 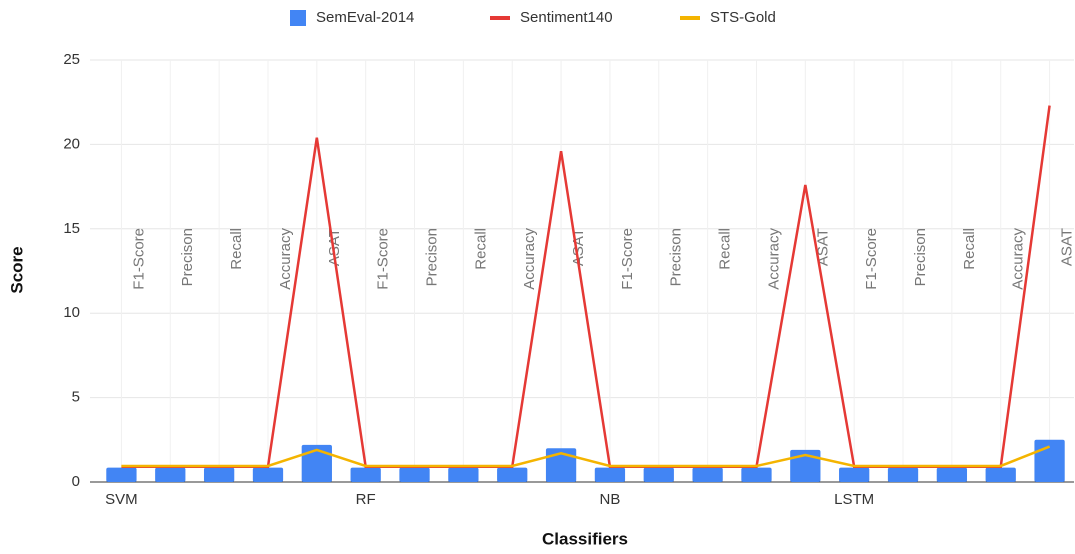 I want to click on legend-label: SemEval-2014, so click(x=365, y=17).